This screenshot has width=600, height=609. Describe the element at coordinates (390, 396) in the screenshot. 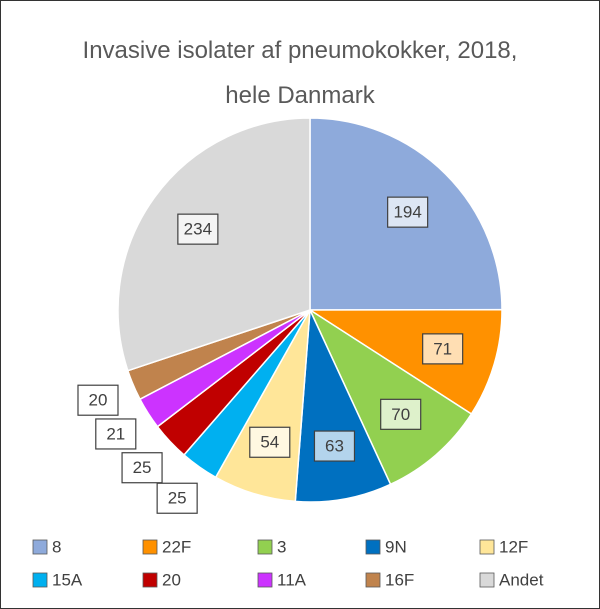

I see `pie-slice` at that location.